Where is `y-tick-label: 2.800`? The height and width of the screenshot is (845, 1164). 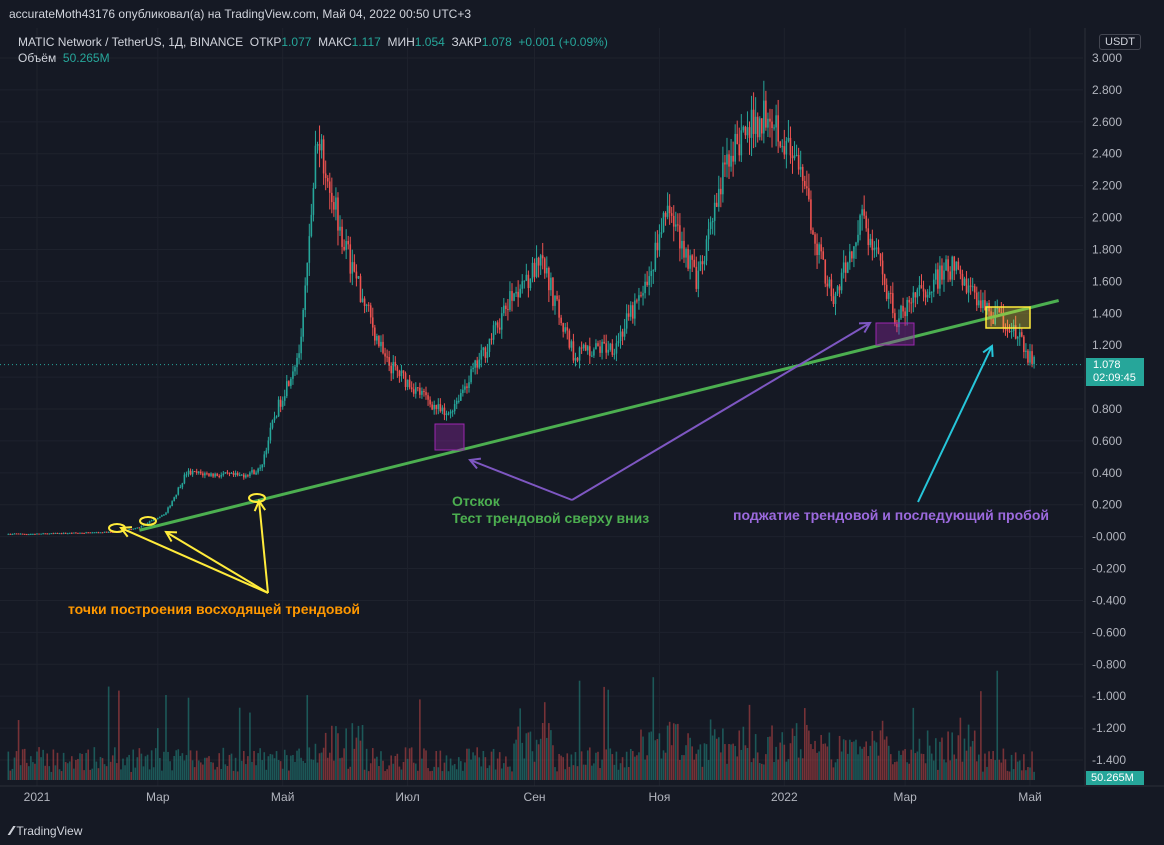
y-tick-label: 2.800 is located at coordinates (1107, 90).